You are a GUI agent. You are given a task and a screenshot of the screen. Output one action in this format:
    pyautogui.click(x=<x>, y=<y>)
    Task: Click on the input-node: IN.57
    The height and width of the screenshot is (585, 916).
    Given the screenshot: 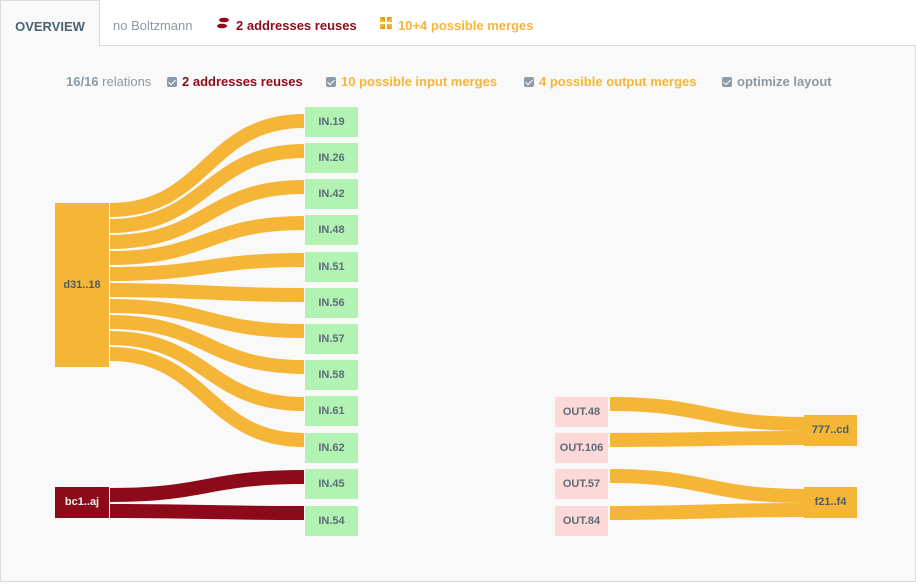 What is the action you would take?
    pyautogui.click(x=331, y=339)
    